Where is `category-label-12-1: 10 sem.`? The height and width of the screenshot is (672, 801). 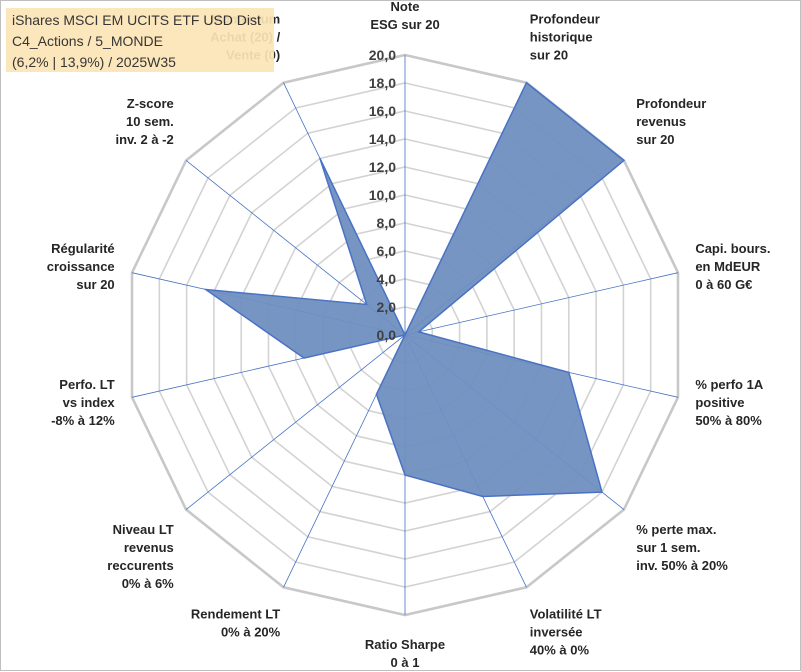
category-label-12-1: 10 sem. is located at coordinates (150, 121).